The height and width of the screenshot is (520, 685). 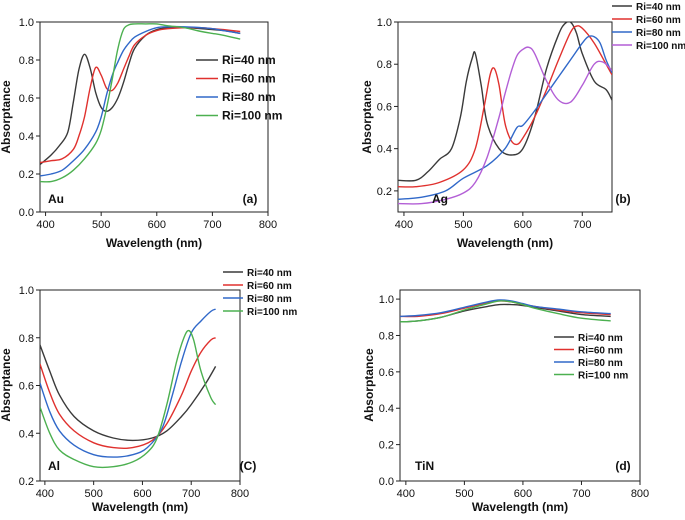 What do you see at coordinates (250, 199) in the screenshot?
I see `panel-label: (a)` at bounding box center [250, 199].